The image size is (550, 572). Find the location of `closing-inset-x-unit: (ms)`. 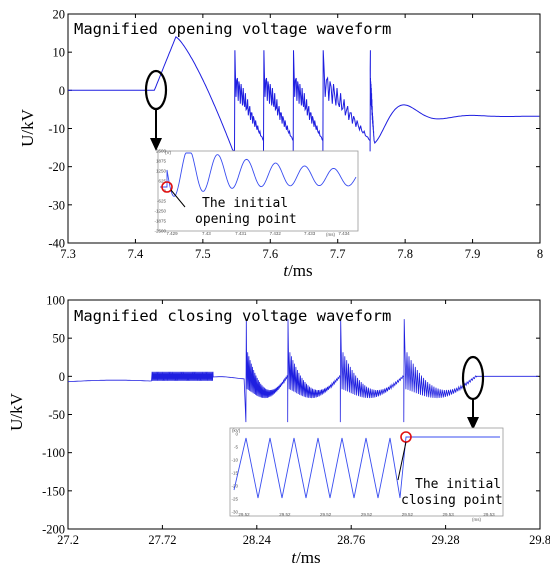

closing-inset-x-unit: (ms) is located at coordinates (476, 519).